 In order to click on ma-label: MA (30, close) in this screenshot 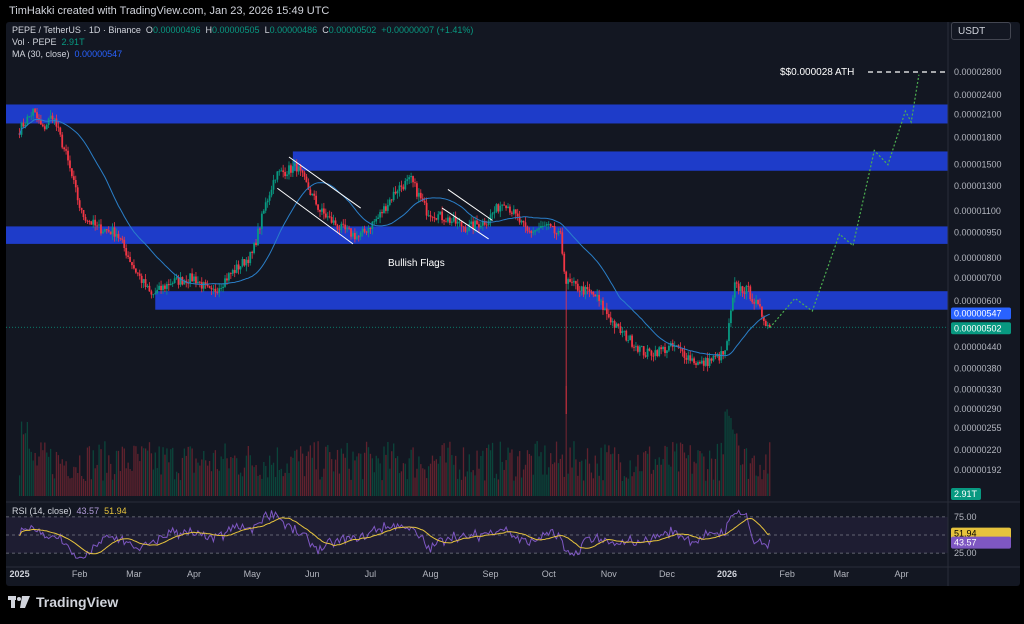, I will do `click(41, 54)`.